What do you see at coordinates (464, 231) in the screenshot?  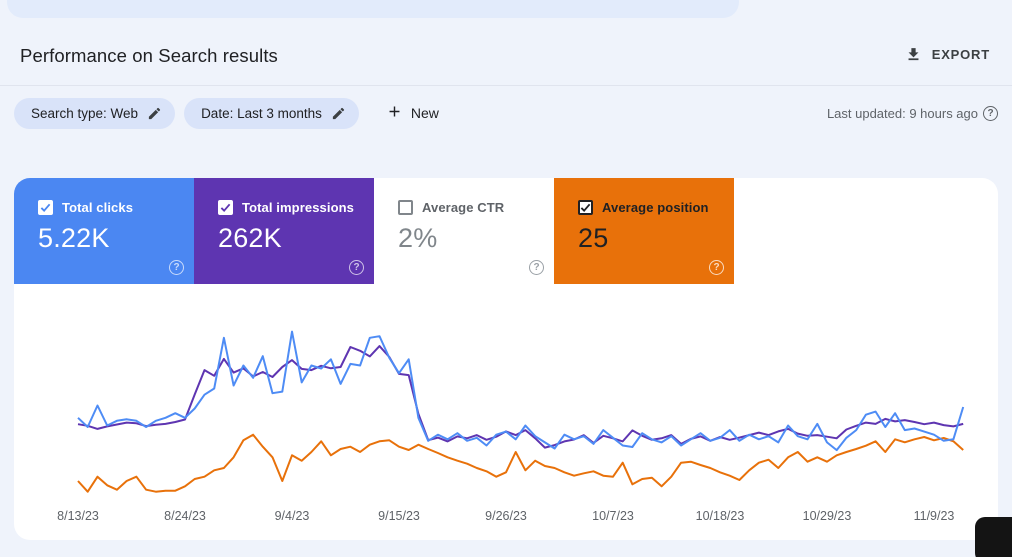 I see `average-ctr-tile: Average CTR 2% ?` at bounding box center [464, 231].